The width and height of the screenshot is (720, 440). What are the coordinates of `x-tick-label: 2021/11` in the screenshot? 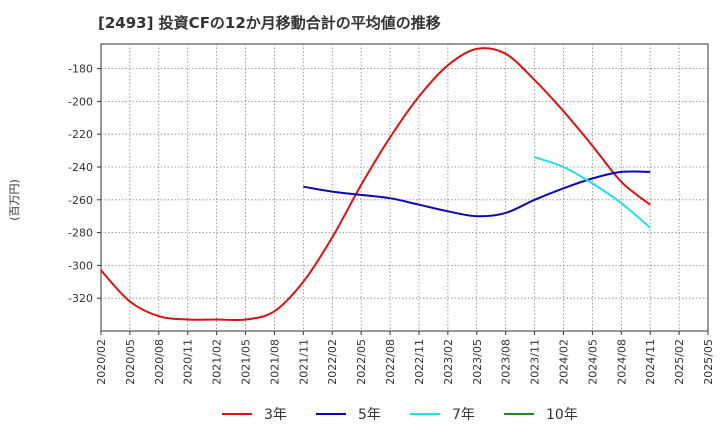 It's located at (303, 362).